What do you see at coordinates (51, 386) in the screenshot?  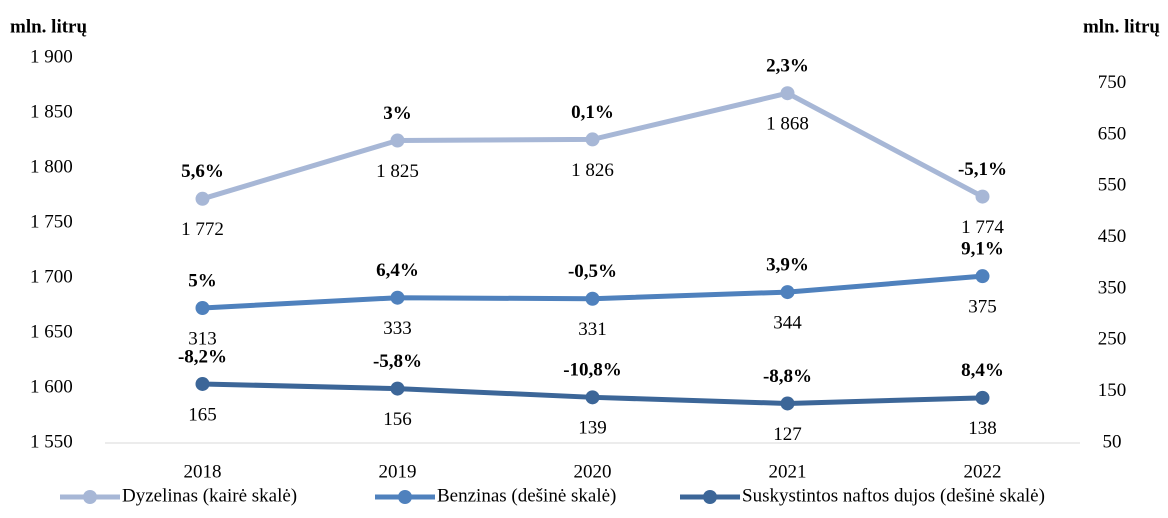 I see `y-tick-label: 1 600` at bounding box center [51, 386].